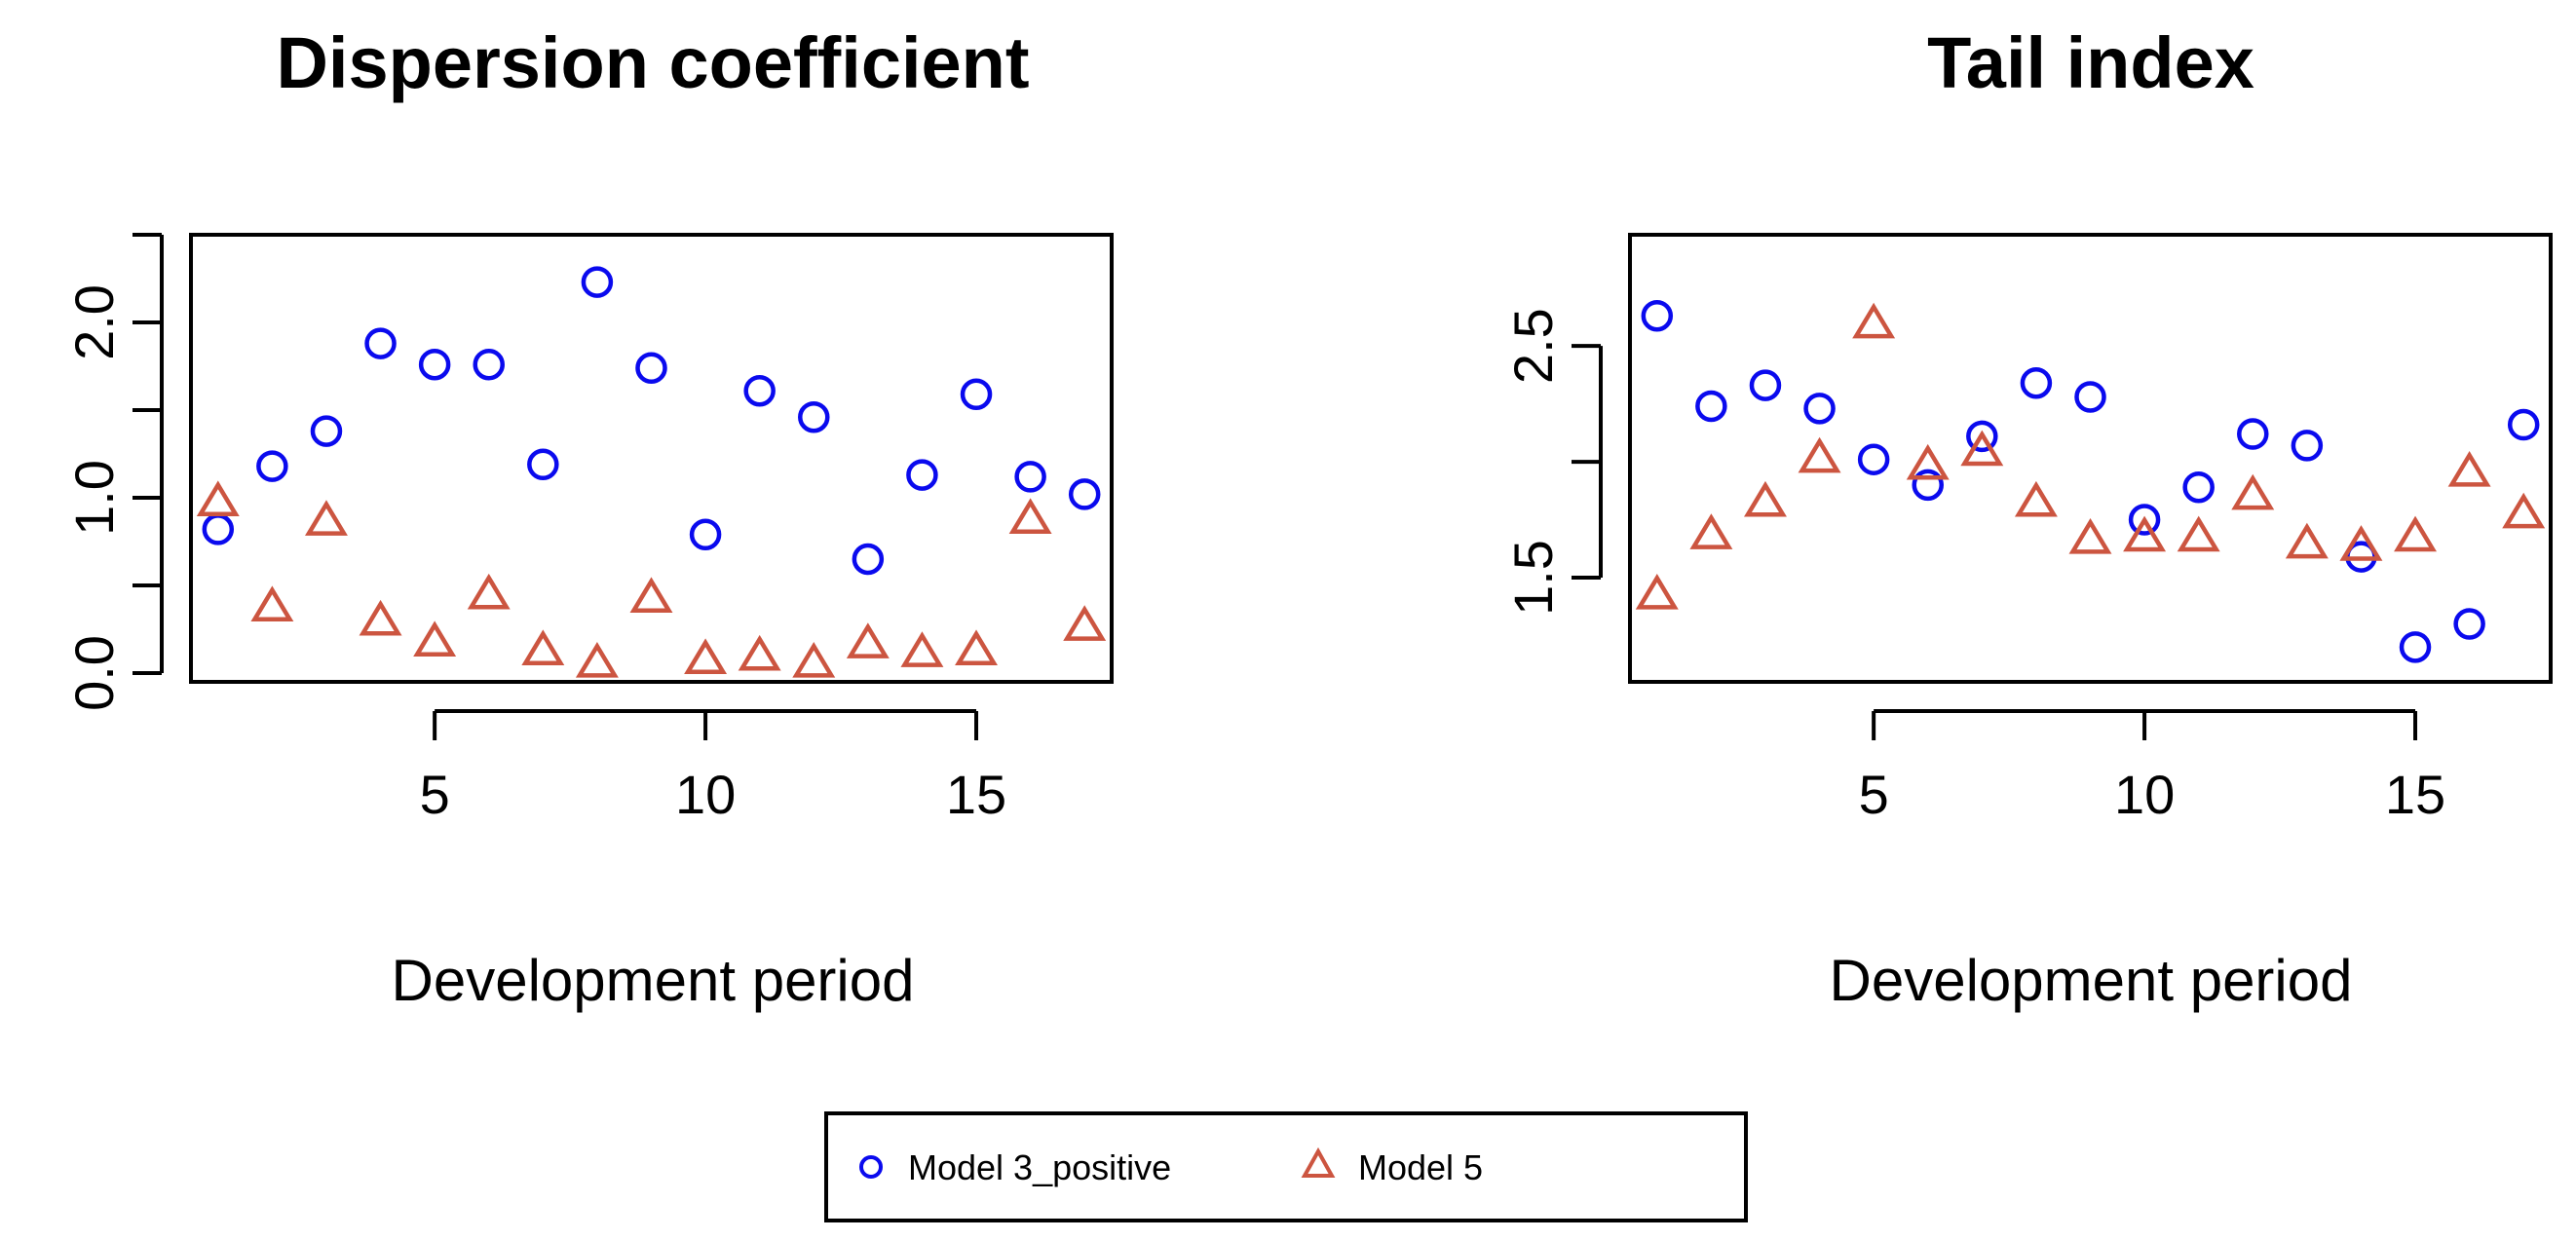 The image size is (2576, 1240). Describe the element at coordinates (1039, 1167) in the screenshot. I see `legend-label: Model 3_positive` at that location.